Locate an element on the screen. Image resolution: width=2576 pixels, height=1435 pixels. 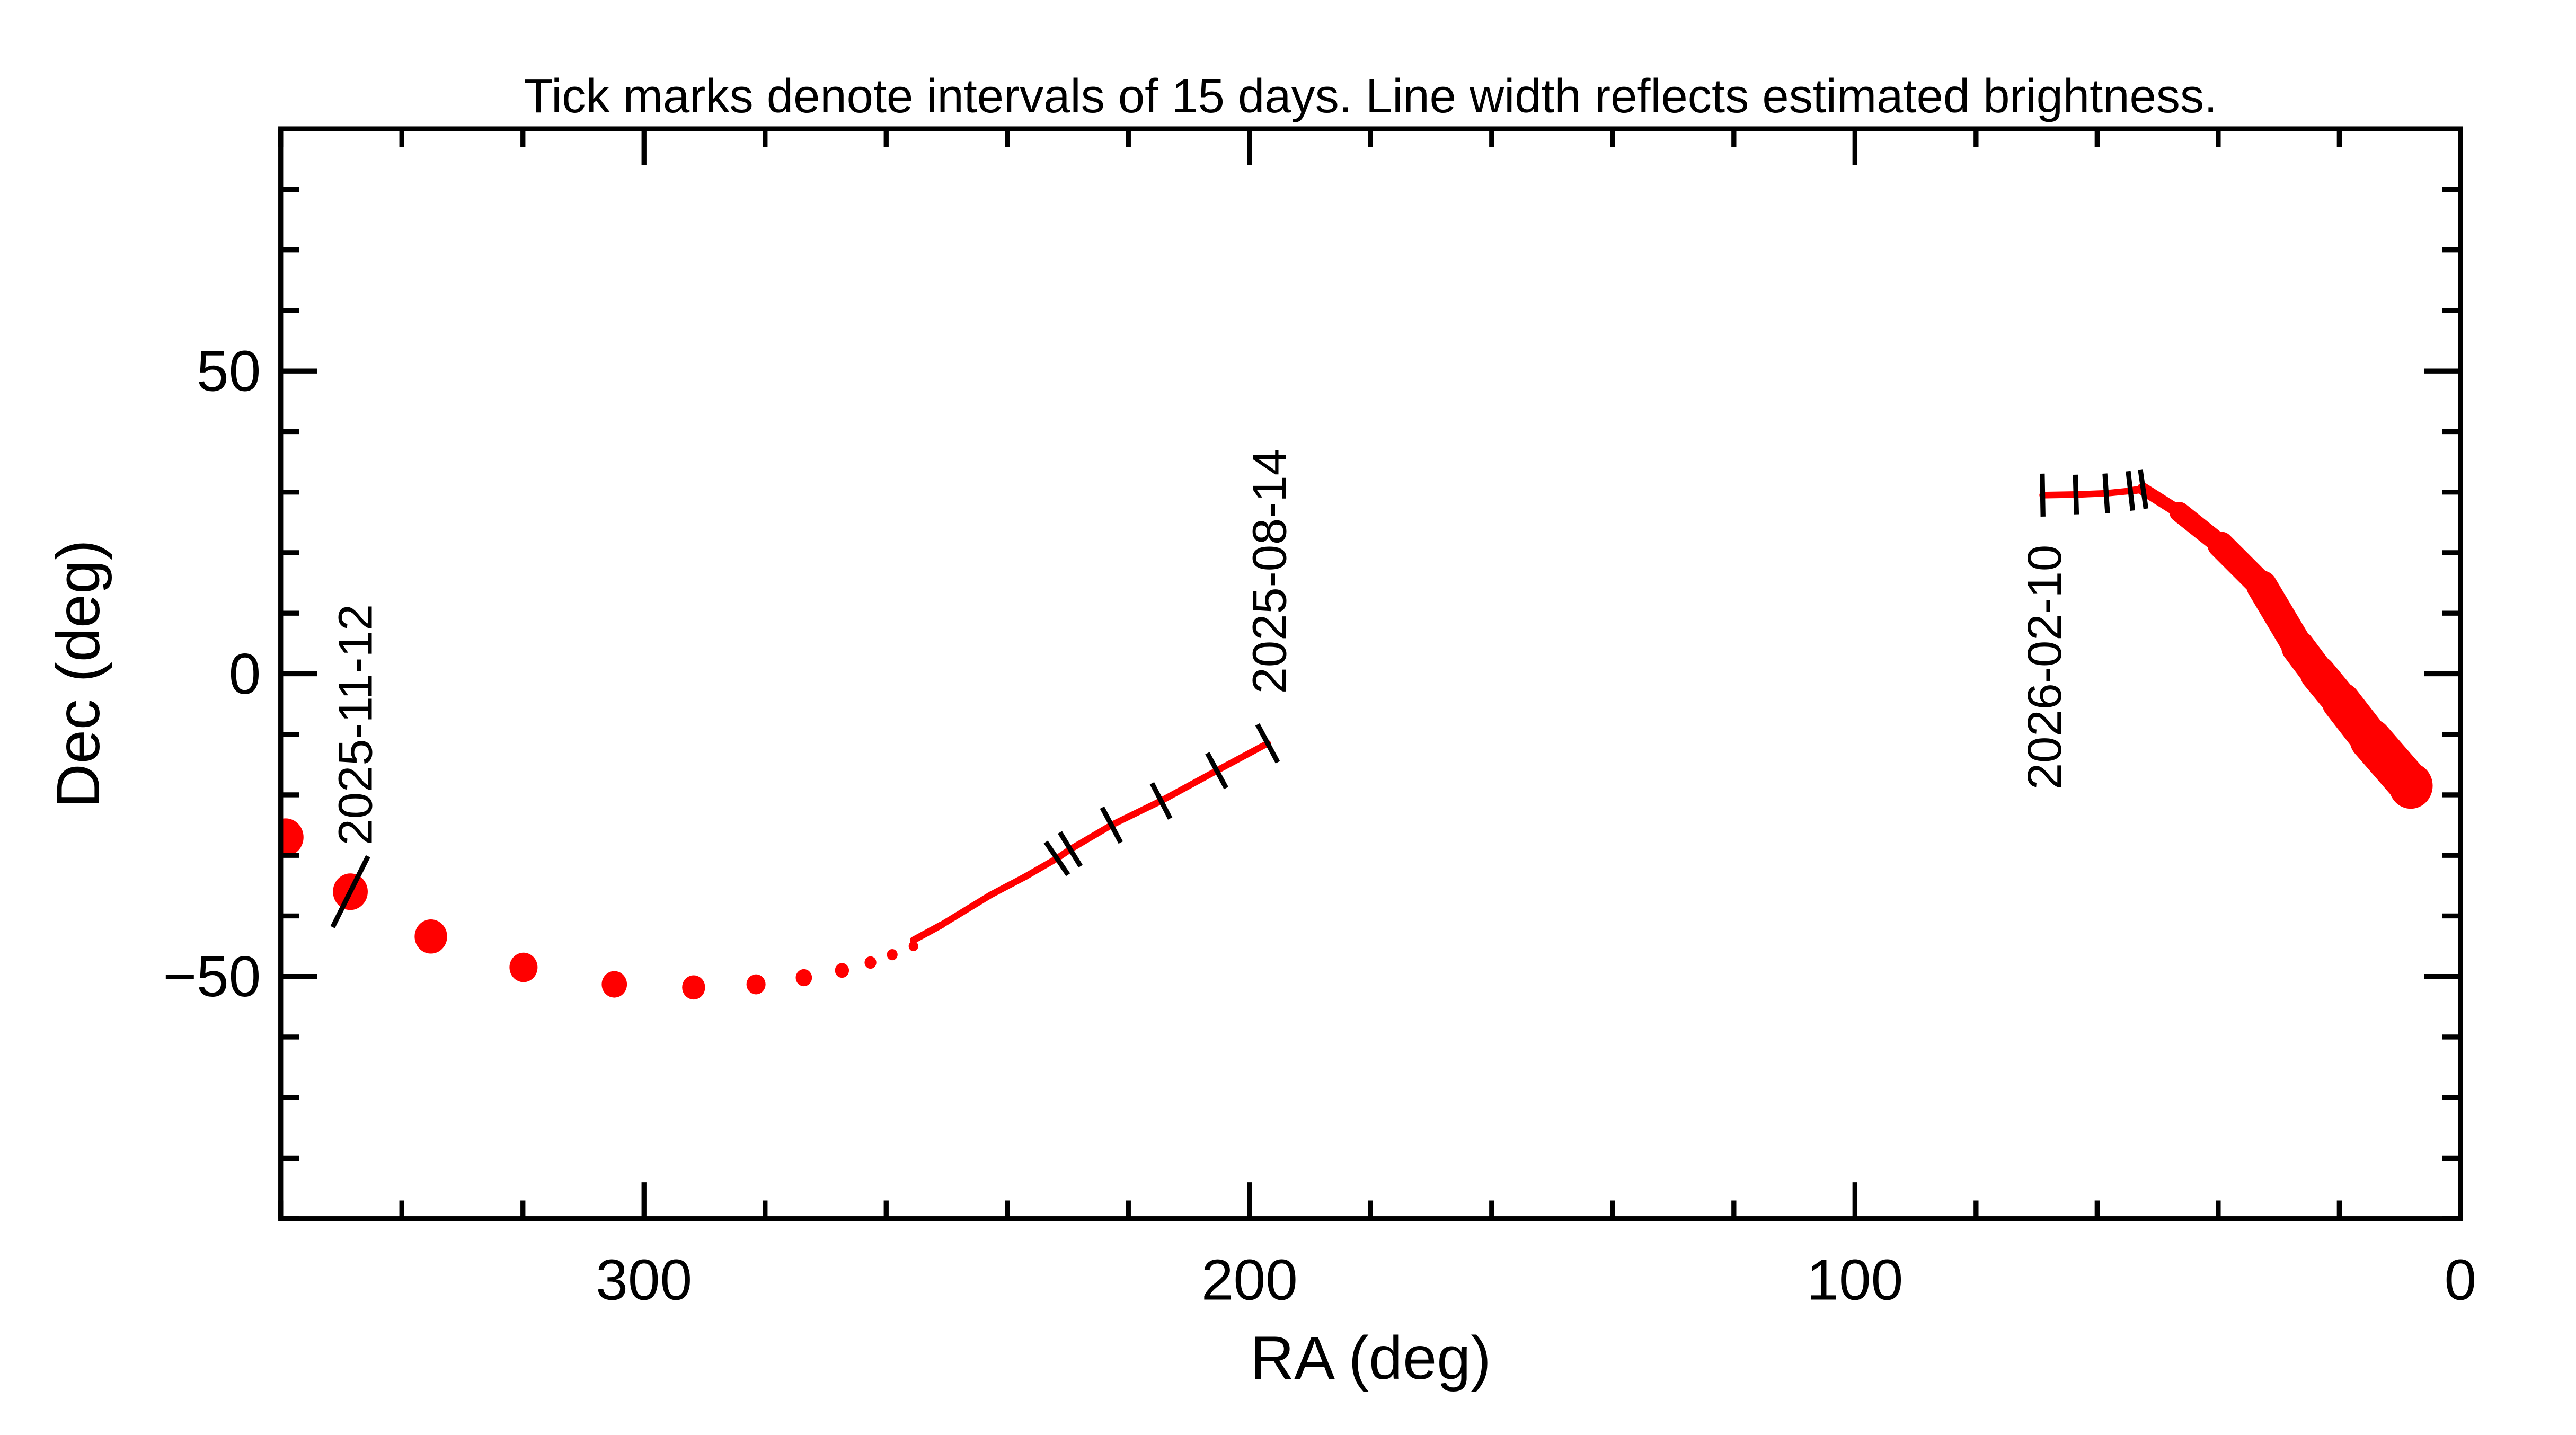
x-tick-label: 0 is located at coordinates (2461, 1280).